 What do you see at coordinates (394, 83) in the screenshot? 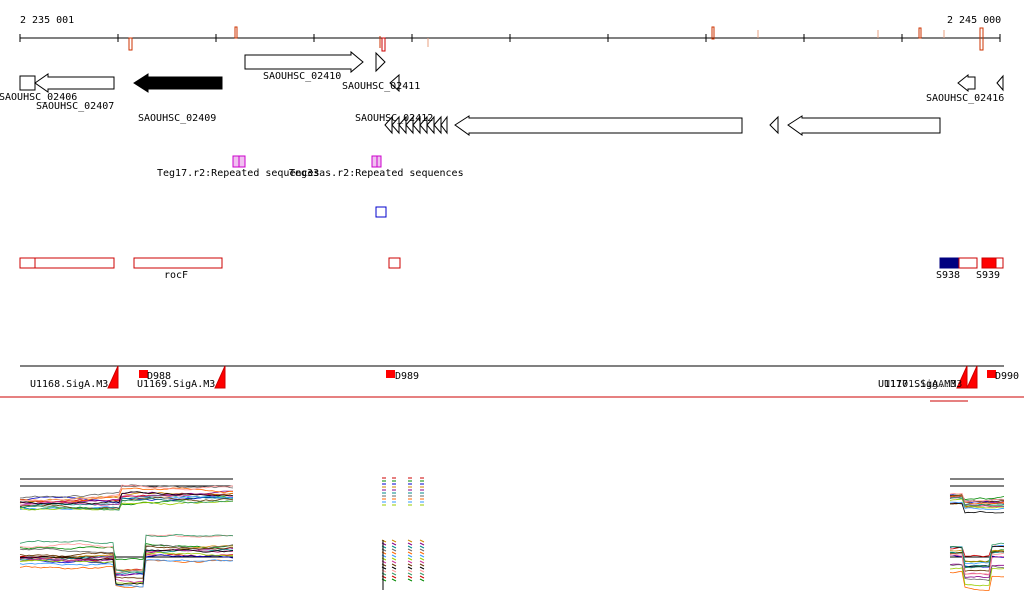
I see `gene-02411-arrow` at bounding box center [394, 83].